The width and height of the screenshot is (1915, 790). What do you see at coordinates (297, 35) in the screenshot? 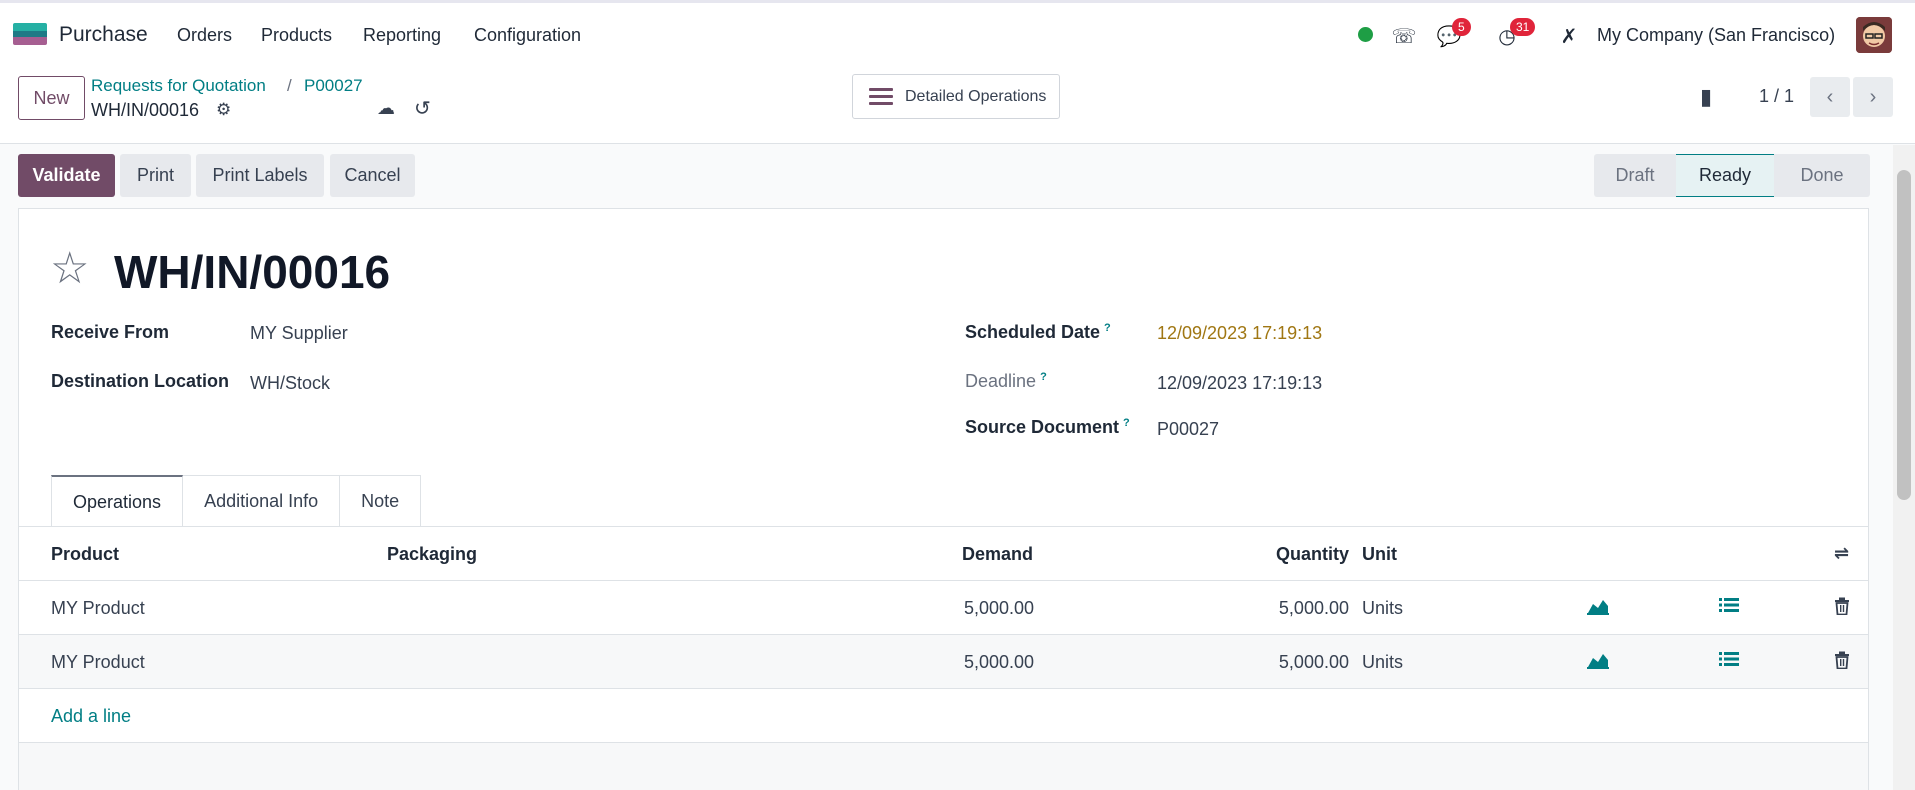
I see `menu-products: Products` at bounding box center [297, 35].